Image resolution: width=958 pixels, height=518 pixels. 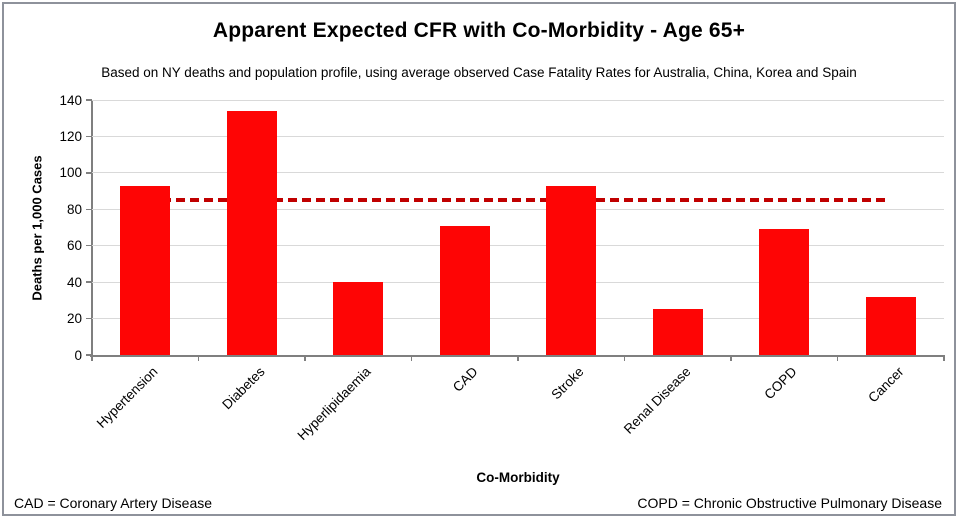 I want to click on y-tick-label: 120, so click(x=70, y=136).